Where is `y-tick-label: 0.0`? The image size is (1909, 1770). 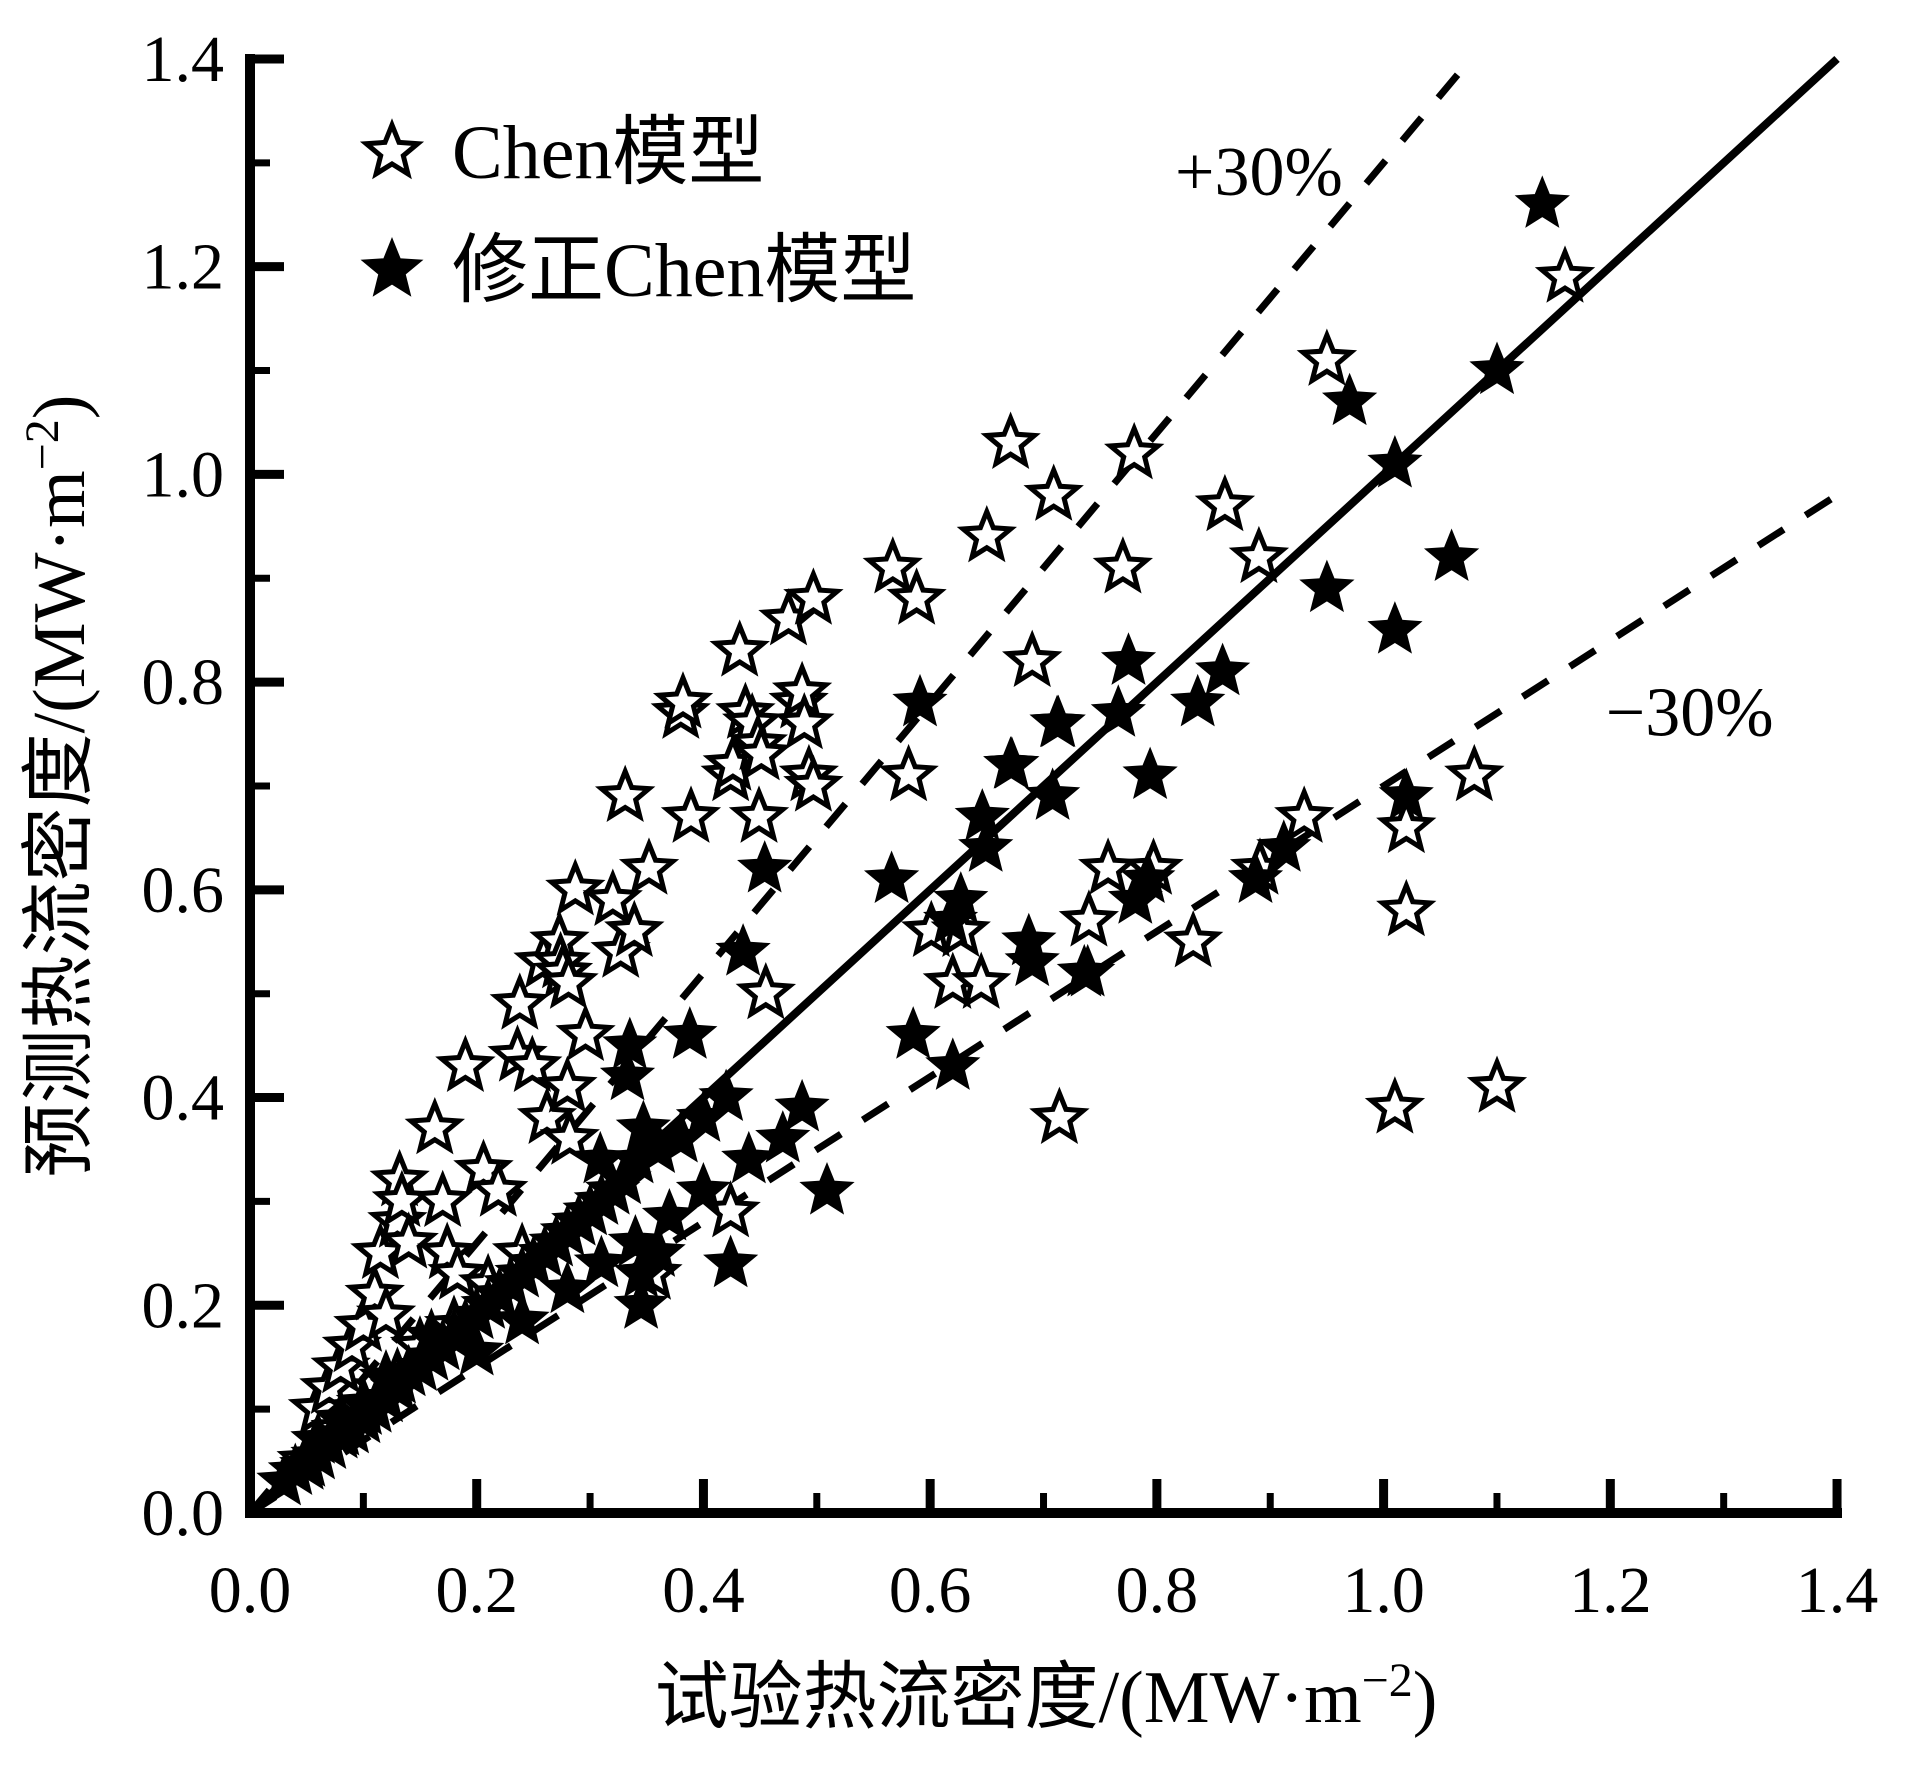
y-tick-label: 0.0 is located at coordinates (183, 1513).